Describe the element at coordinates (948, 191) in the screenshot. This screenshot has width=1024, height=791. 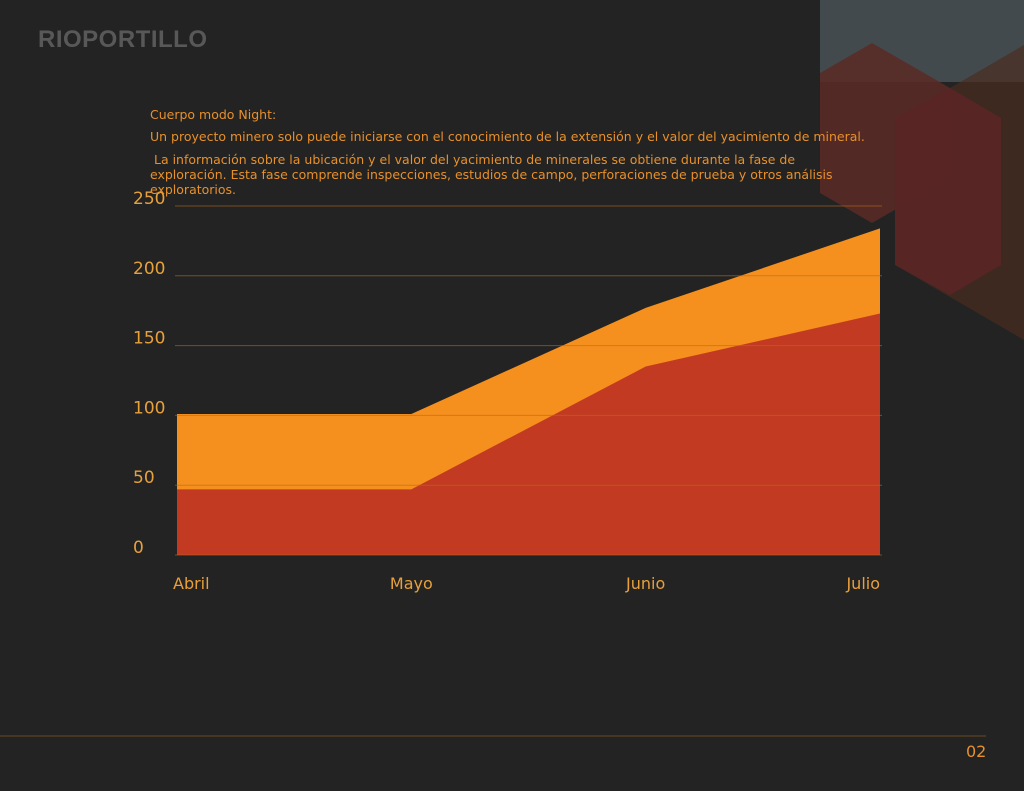
I see `decor-hexagon` at that location.